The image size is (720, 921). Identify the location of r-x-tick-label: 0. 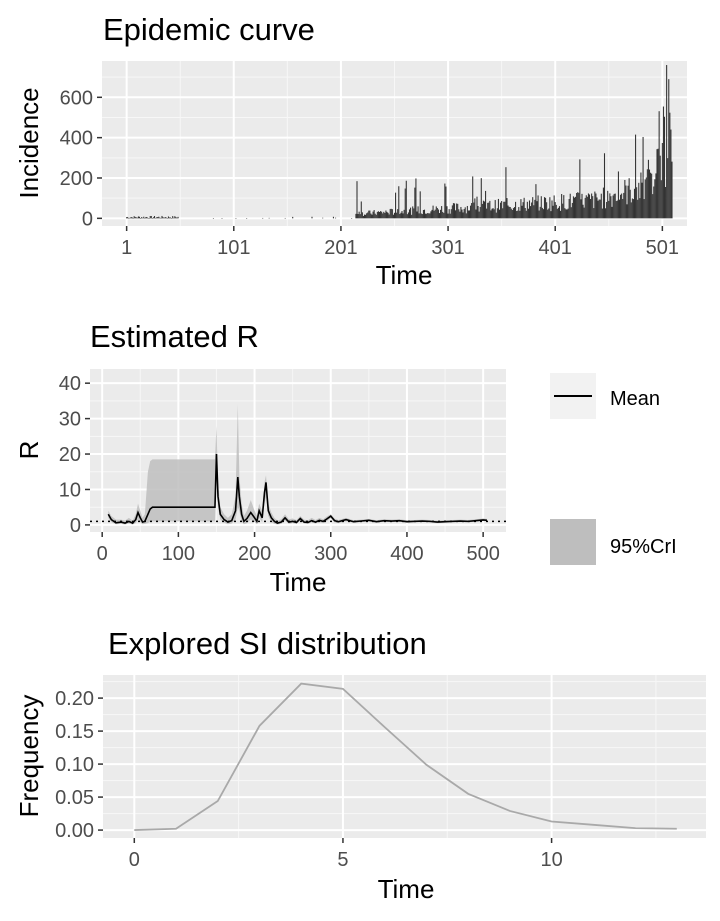
(102, 554).